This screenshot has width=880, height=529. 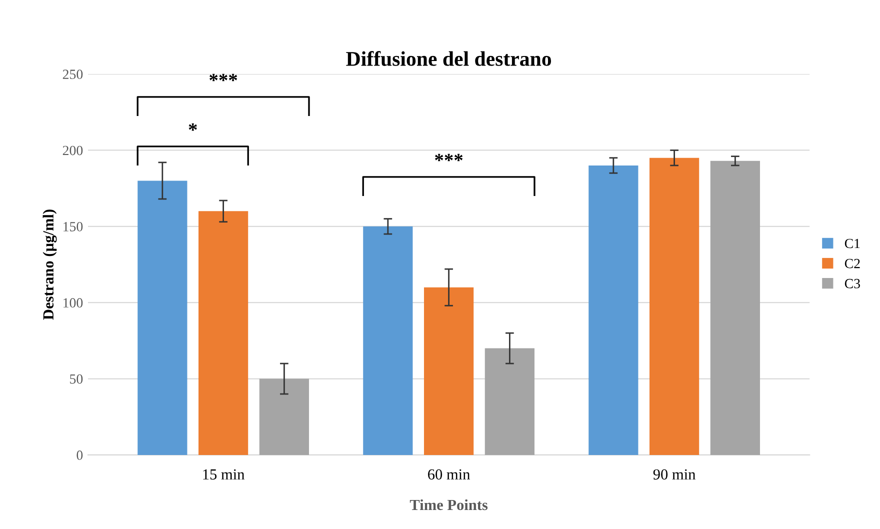 What do you see at coordinates (49, 265) in the screenshot?
I see `y-axis-title: Destrano (µg/ml)` at bounding box center [49, 265].